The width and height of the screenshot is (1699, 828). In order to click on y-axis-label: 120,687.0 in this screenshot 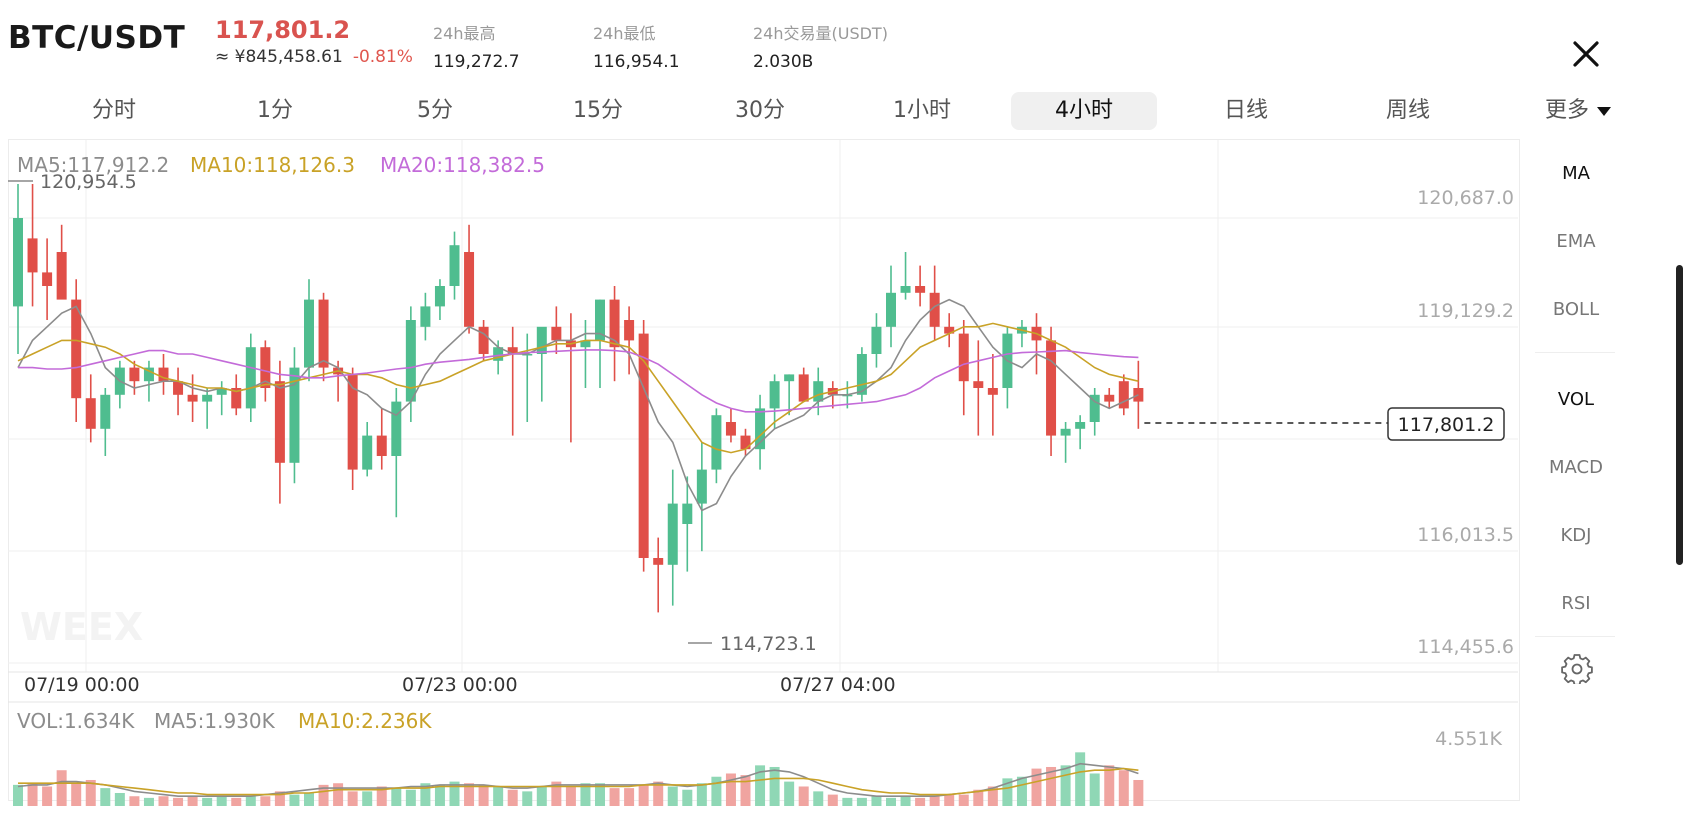, I will do `click(1465, 198)`.